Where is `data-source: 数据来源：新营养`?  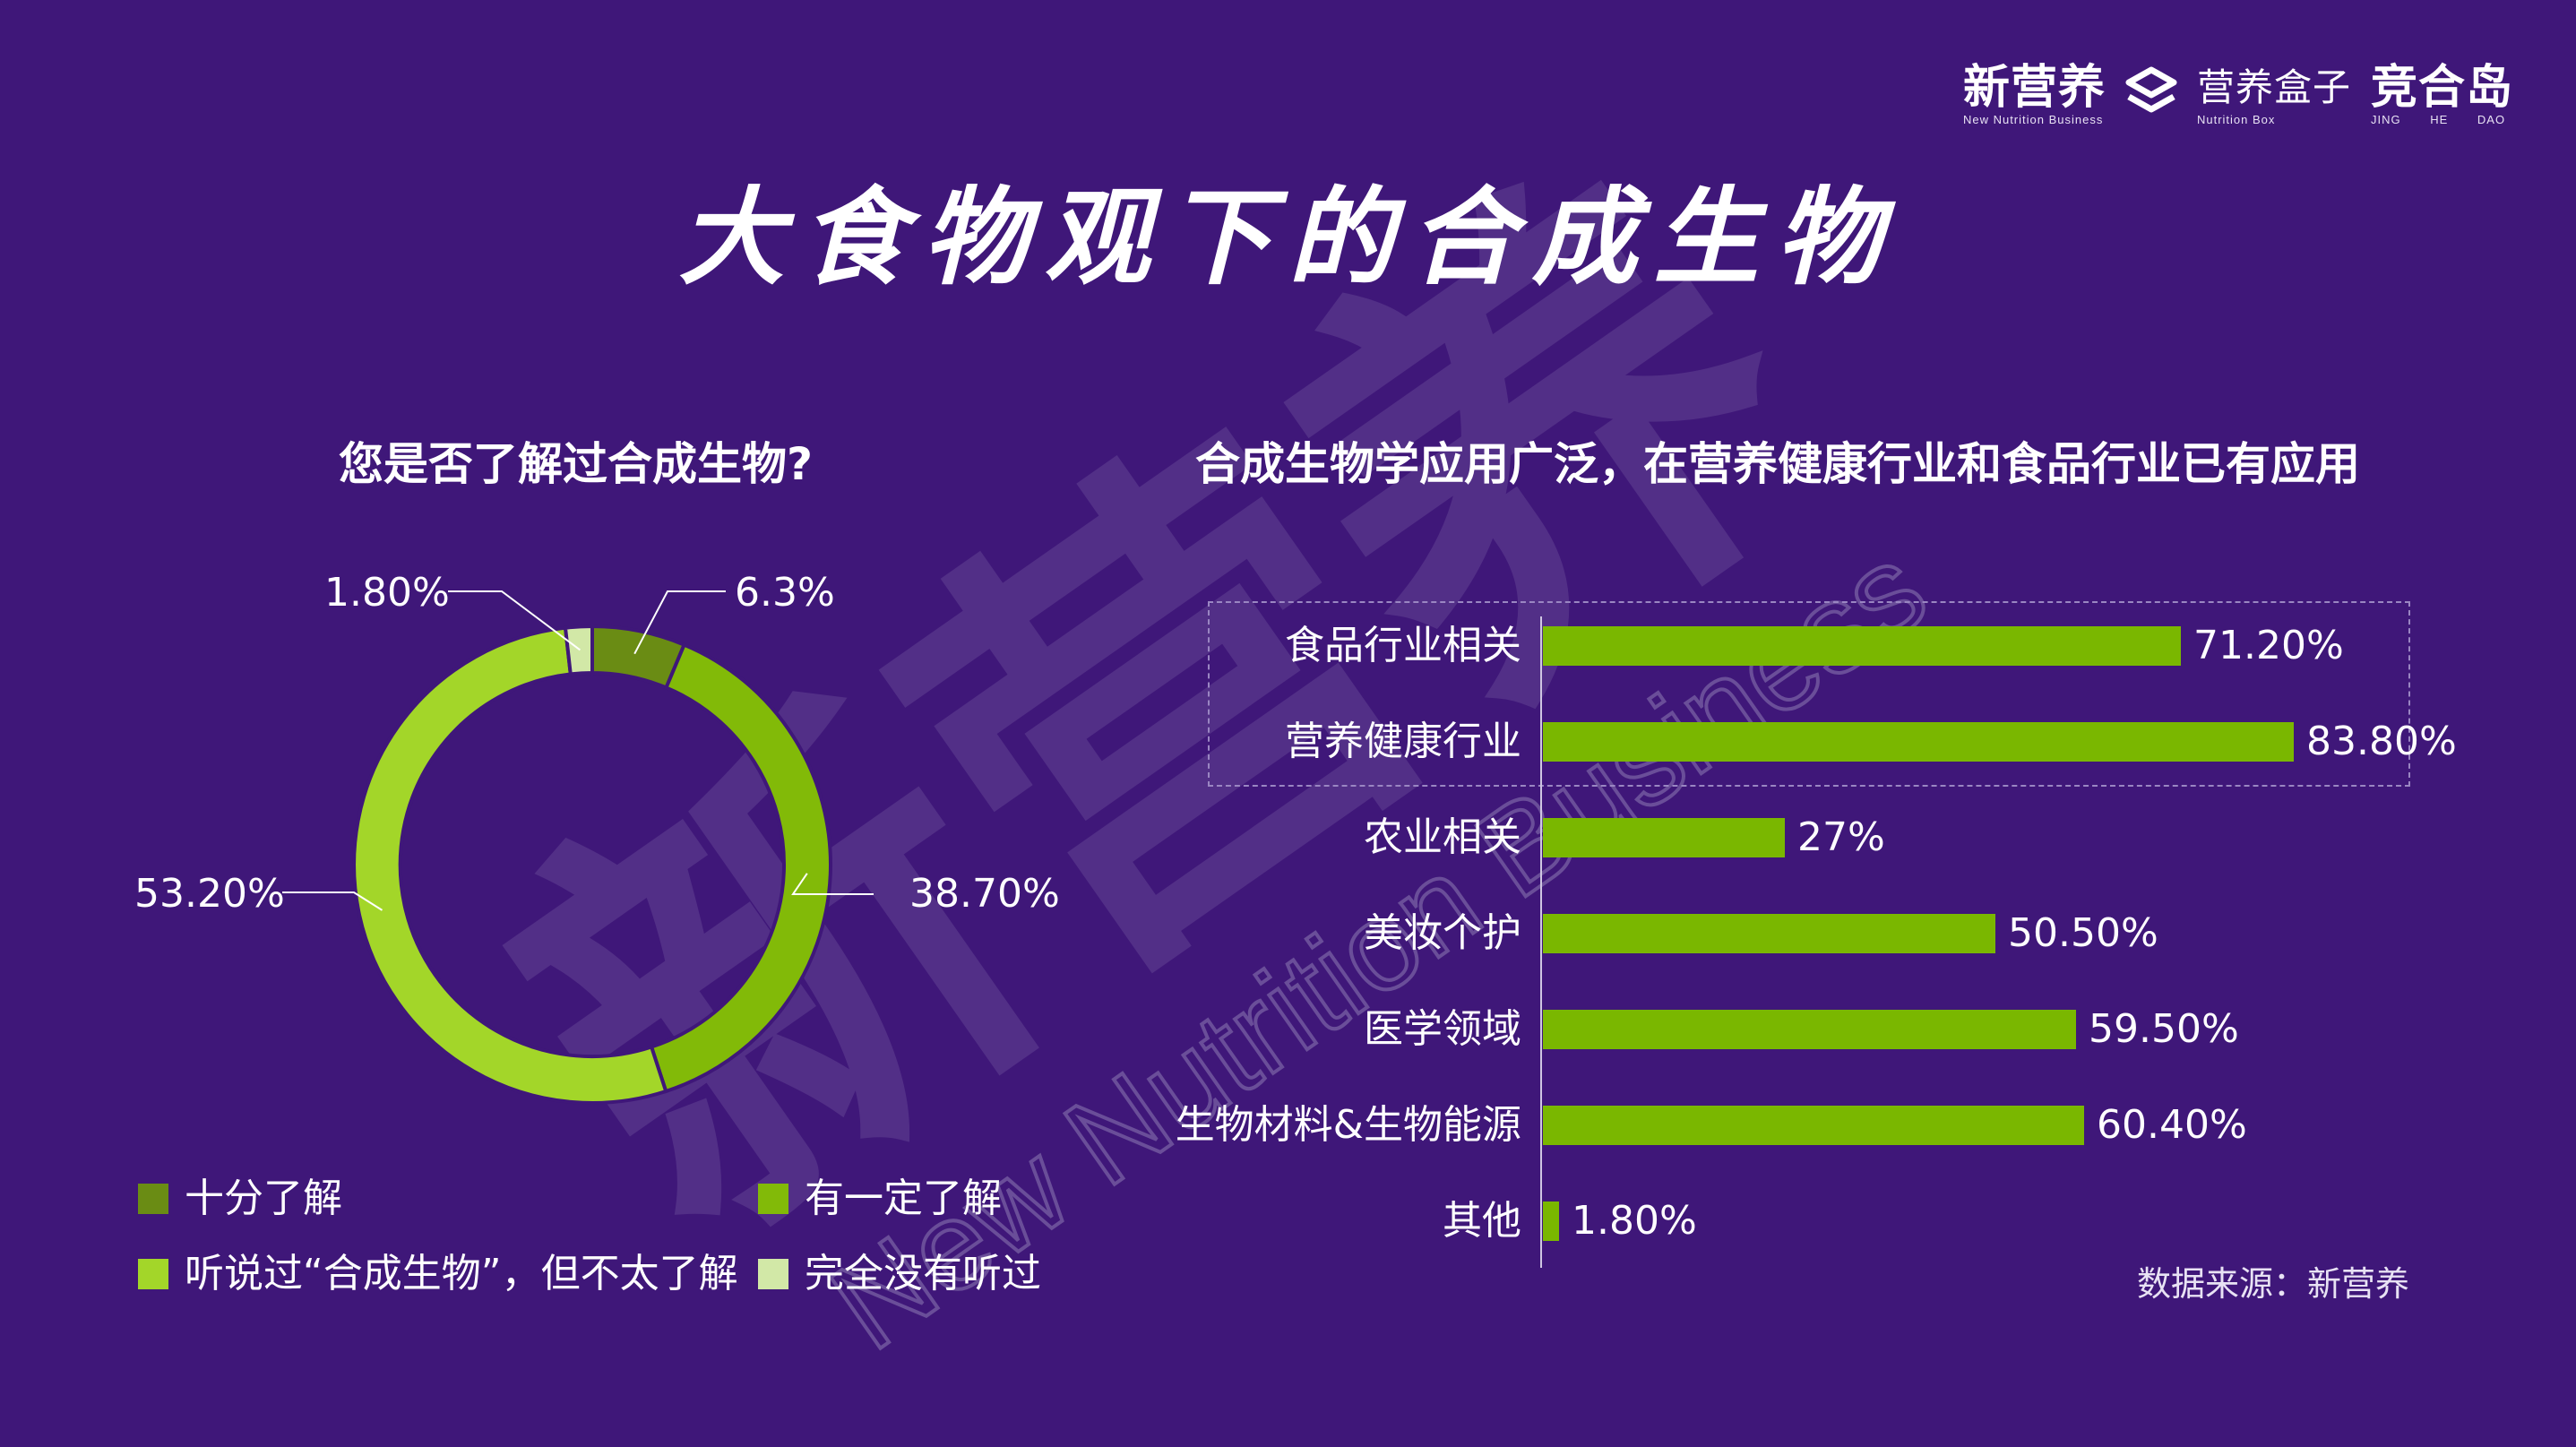 data-source: 数据来源：新营养 is located at coordinates (2272, 1284).